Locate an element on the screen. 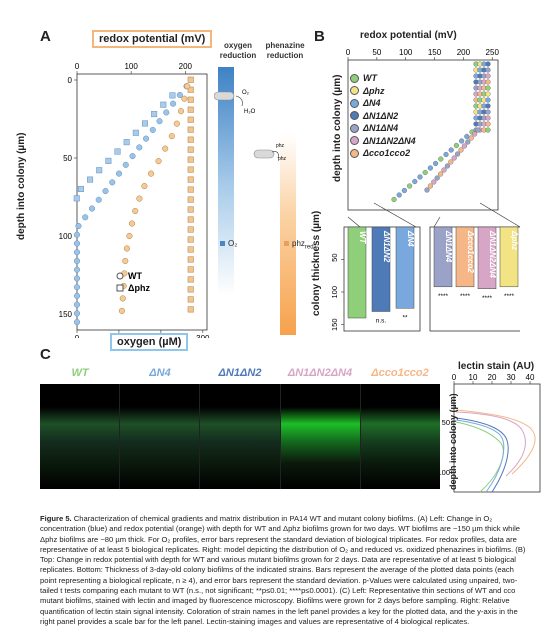 The image size is (554, 644). b-top-tick: 200 is located at coordinates (464, 52).